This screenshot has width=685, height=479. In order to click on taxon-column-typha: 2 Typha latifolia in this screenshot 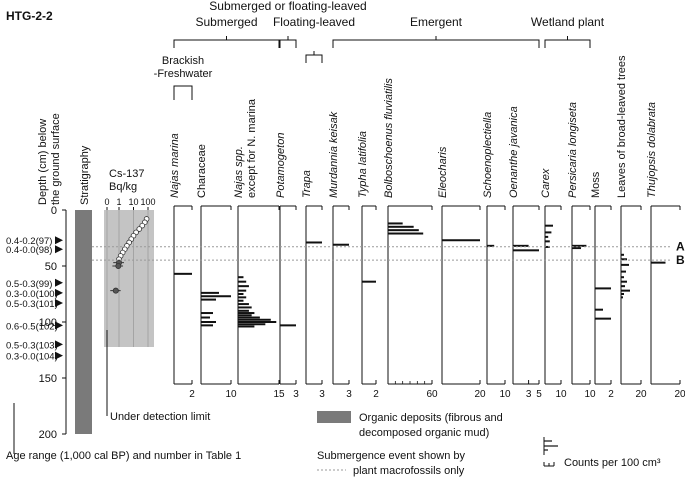, I will do `click(368, 265)`.